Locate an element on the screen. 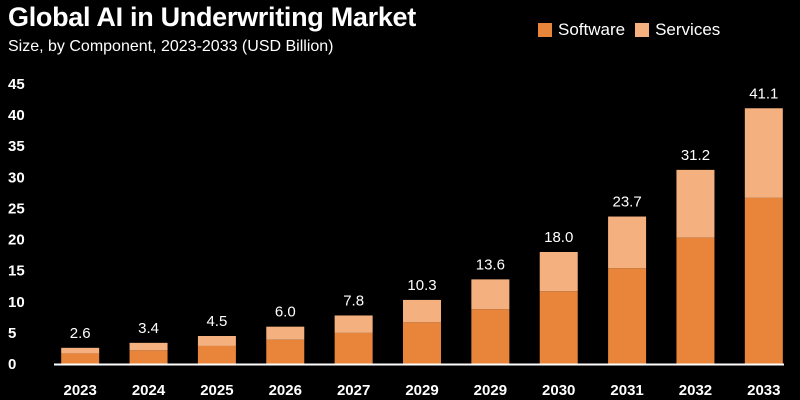  legend-swatch-services is located at coordinates (642, 30).